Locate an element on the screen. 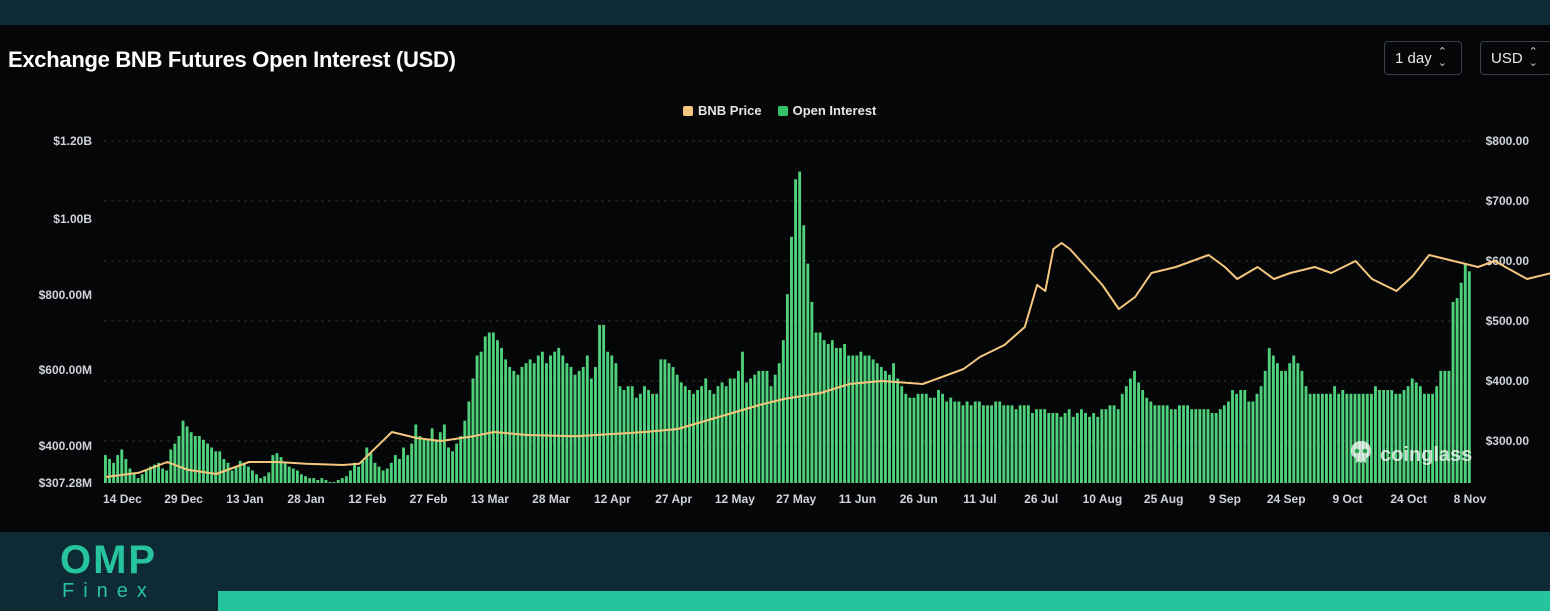  legend-item-price: BNB Price is located at coordinates (722, 110).